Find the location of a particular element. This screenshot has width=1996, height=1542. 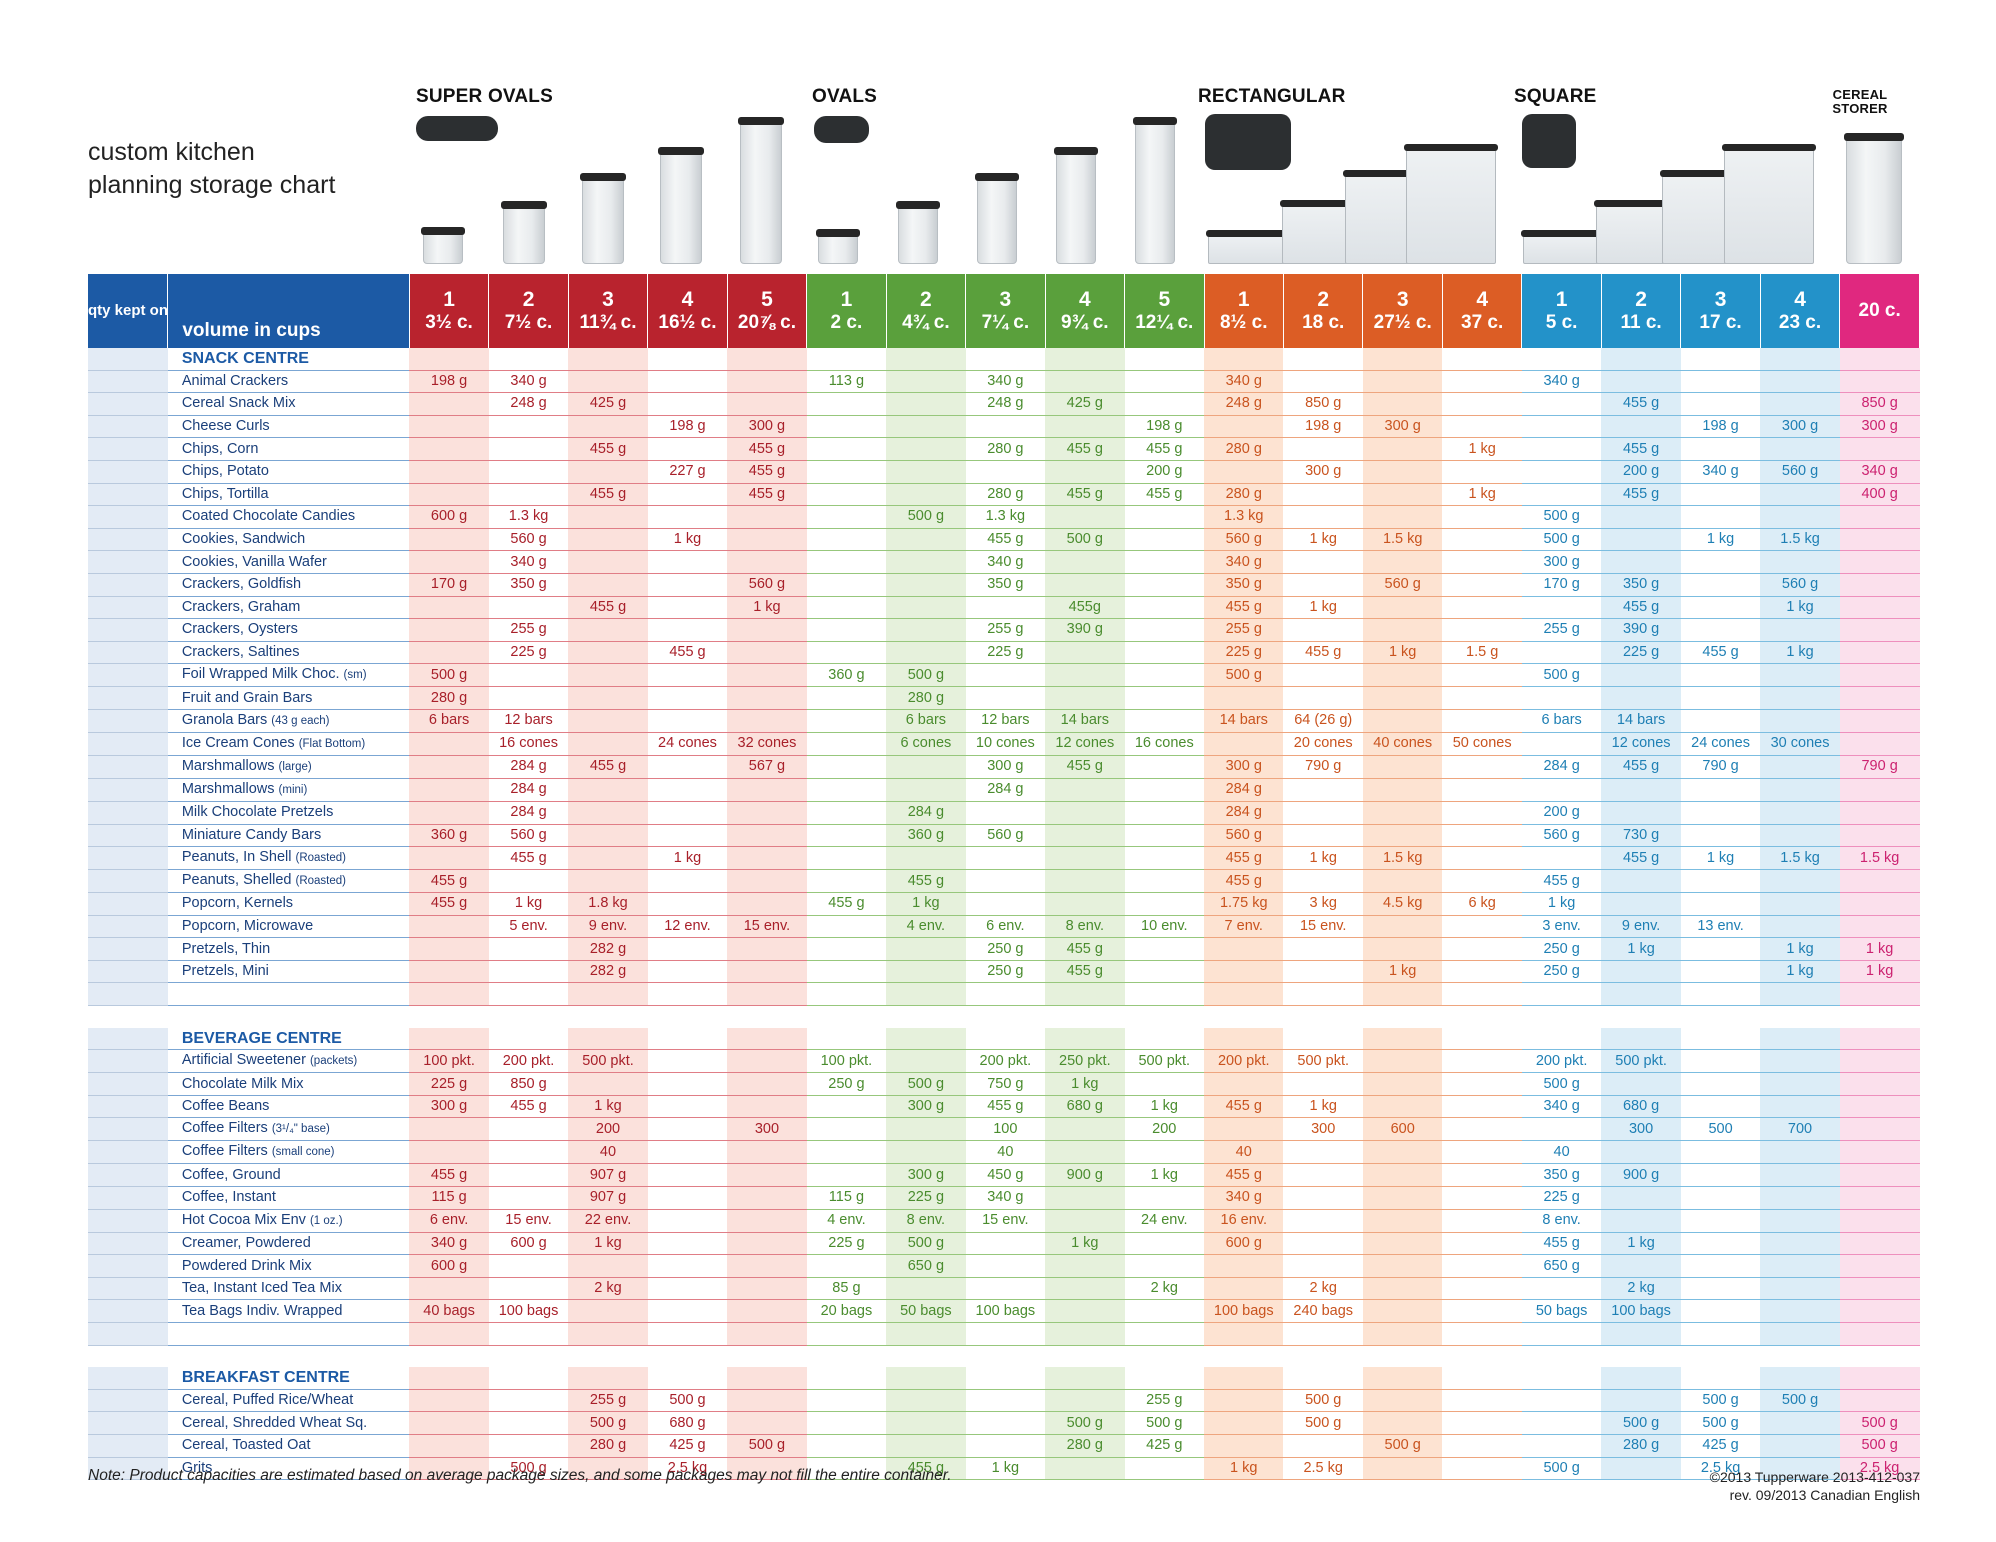

capacity-cell: 240 bags is located at coordinates (1323, 1311).